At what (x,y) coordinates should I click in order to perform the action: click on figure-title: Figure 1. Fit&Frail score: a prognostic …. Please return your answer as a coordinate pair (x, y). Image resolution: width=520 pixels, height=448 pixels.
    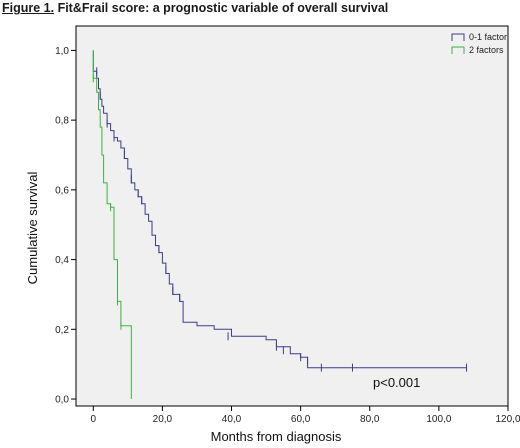
    Looking at the image, I should click on (195, 8).